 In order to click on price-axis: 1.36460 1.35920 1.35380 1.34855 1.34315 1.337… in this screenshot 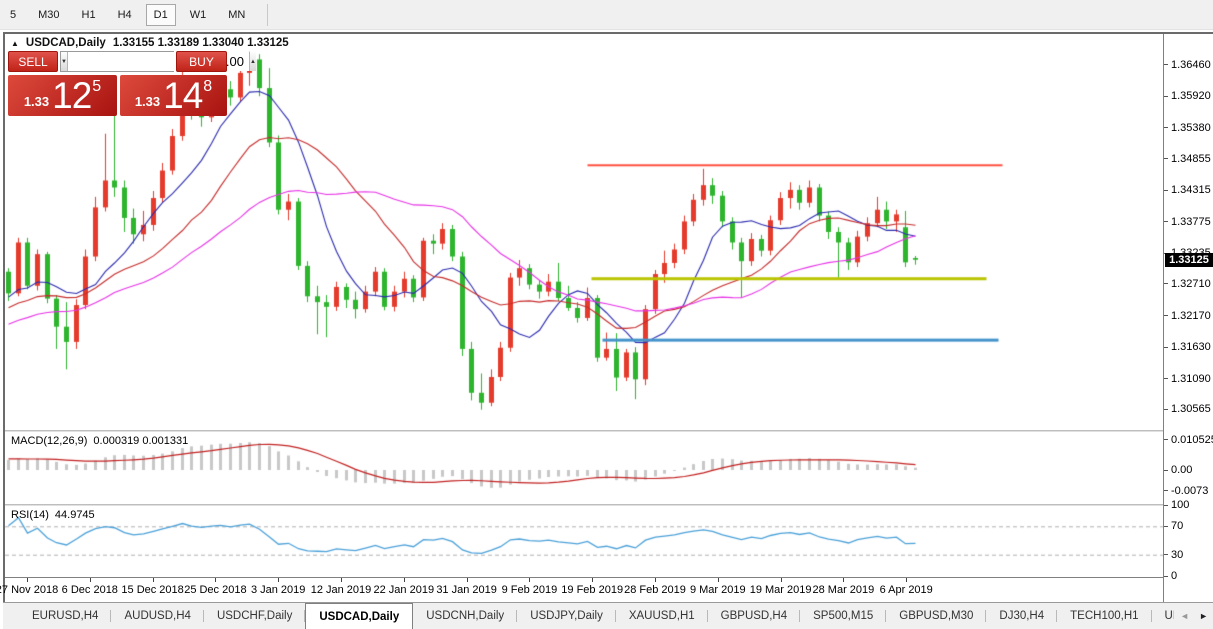, I will do `click(1188, 318)`.